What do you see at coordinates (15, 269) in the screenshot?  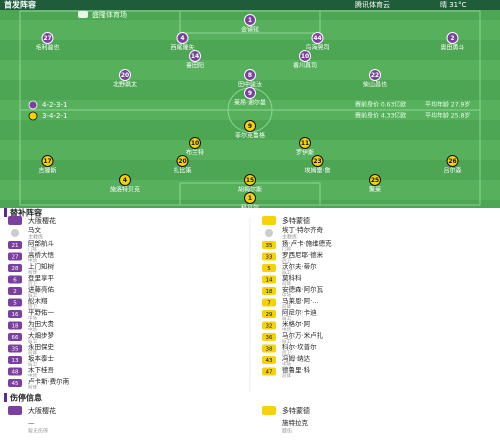 I see `sub-number: 28` at bounding box center [15, 269].